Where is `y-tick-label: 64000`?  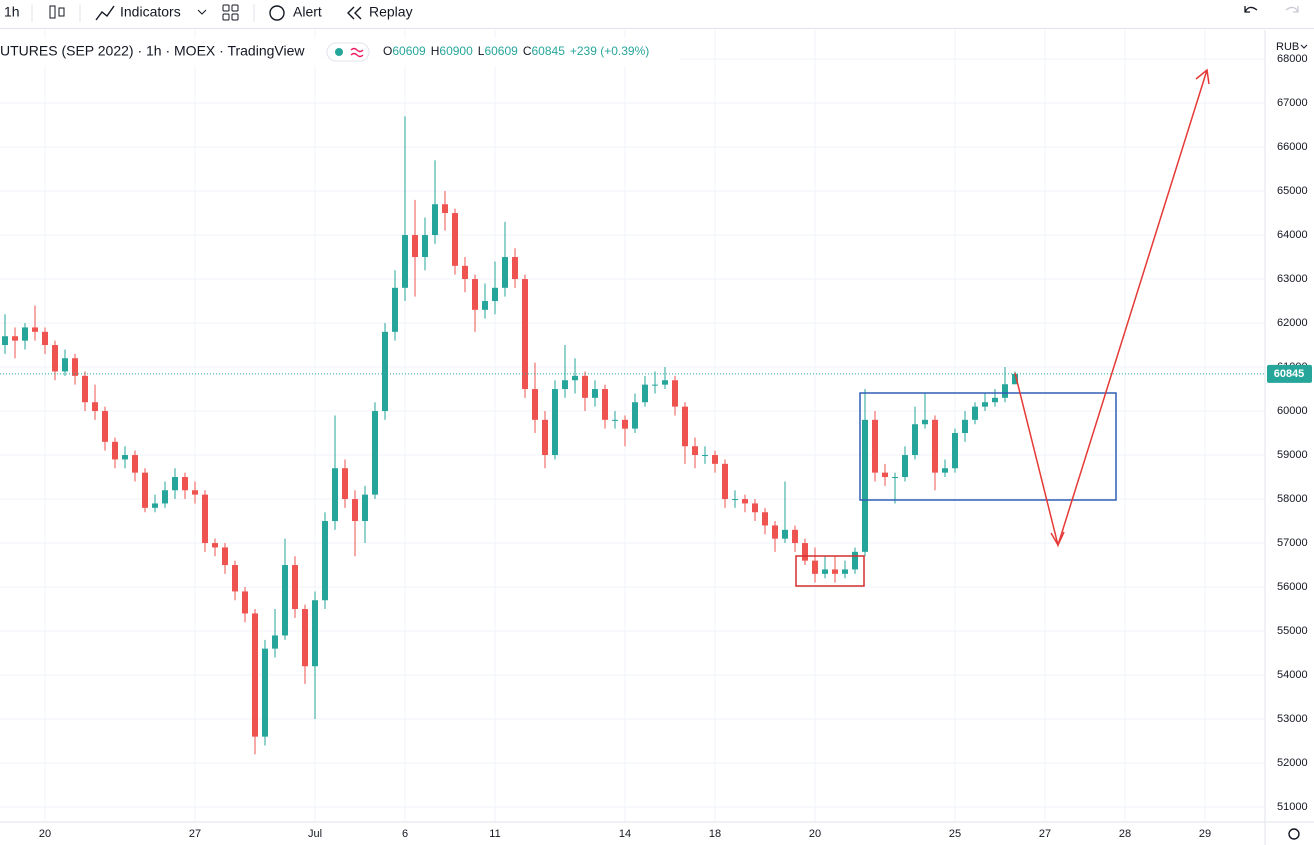
y-tick-label: 64000 is located at coordinates (1292, 235).